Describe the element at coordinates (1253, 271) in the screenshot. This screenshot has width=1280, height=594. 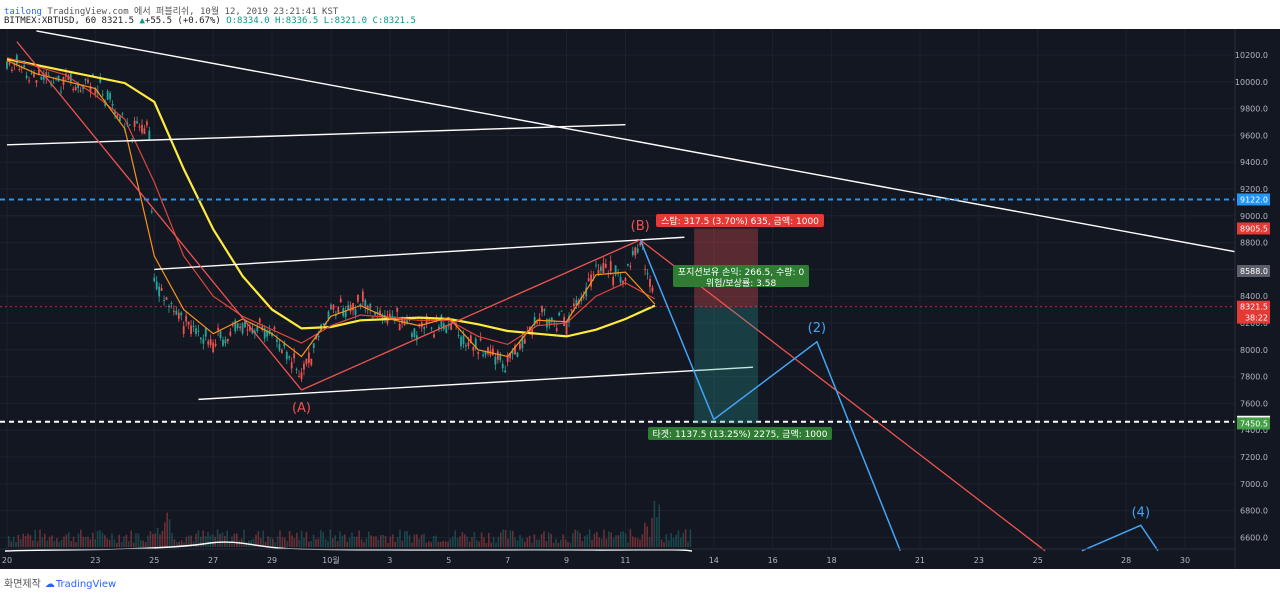
I see `price-tag-bg` at that location.